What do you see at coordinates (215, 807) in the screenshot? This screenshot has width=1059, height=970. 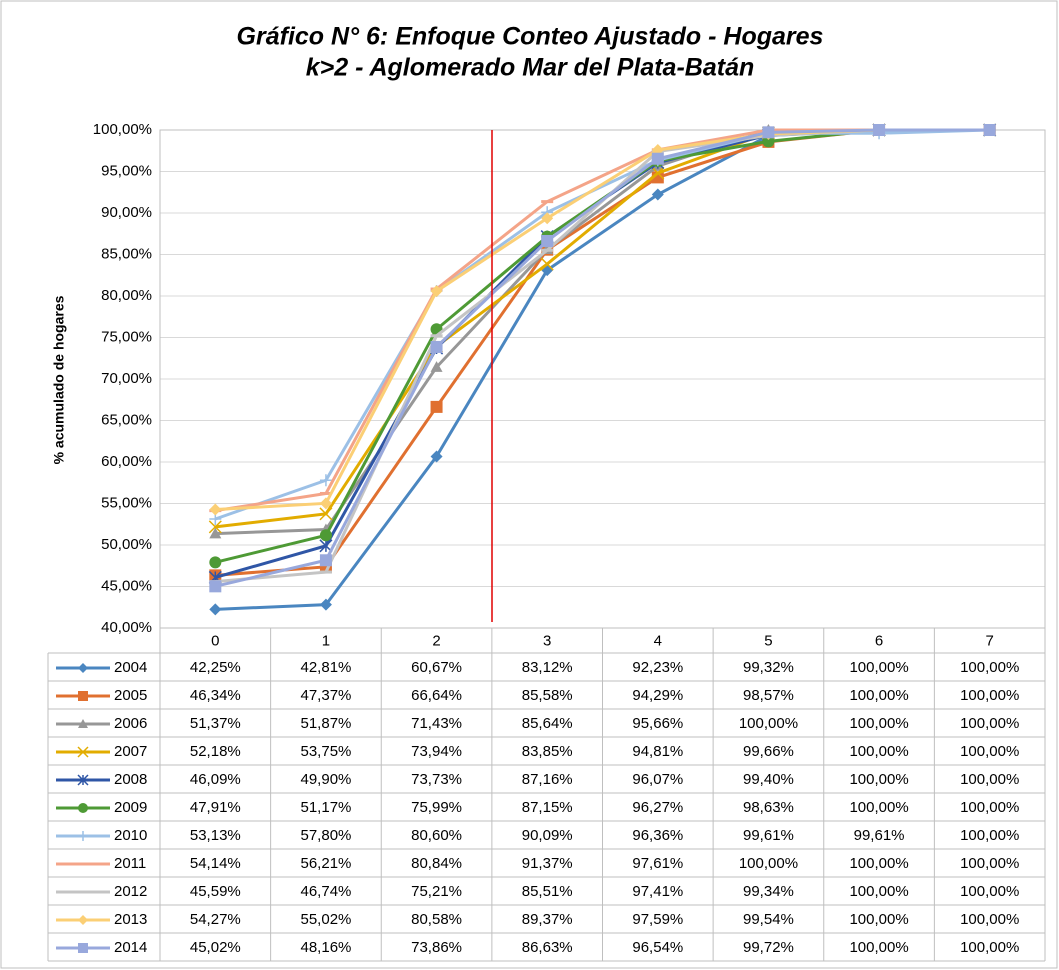 I see `table-cell: 47,91%` at bounding box center [215, 807].